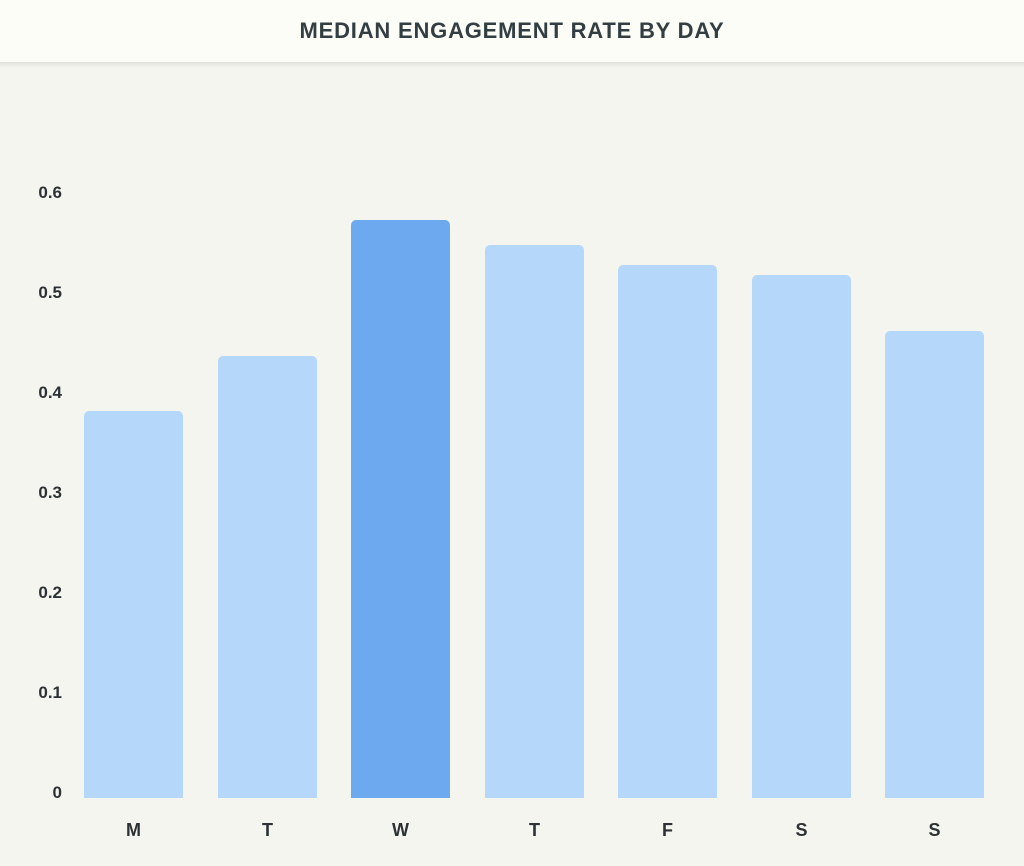  What do you see at coordinates (50, 192) in the screenshot?
I see `y-axis-tick-label: 0.6` at bounding box center [50, 192].